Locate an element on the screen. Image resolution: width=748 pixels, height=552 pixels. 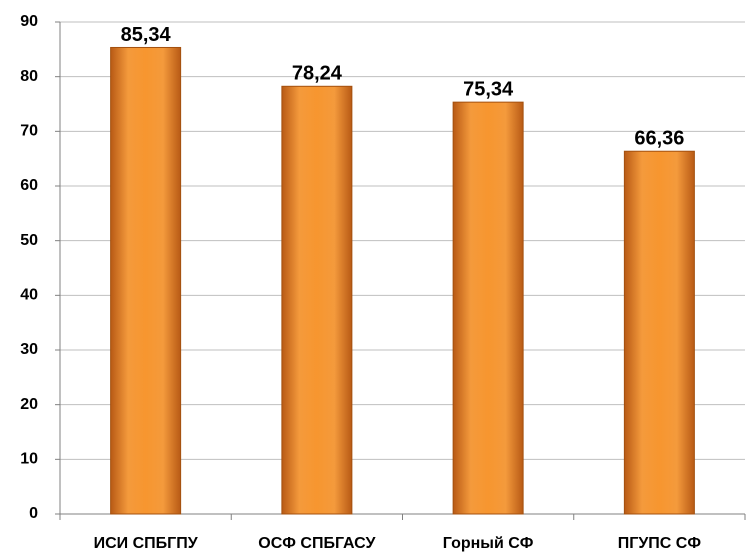
y-tick-label: 90 is located at coordinates (29, 21).